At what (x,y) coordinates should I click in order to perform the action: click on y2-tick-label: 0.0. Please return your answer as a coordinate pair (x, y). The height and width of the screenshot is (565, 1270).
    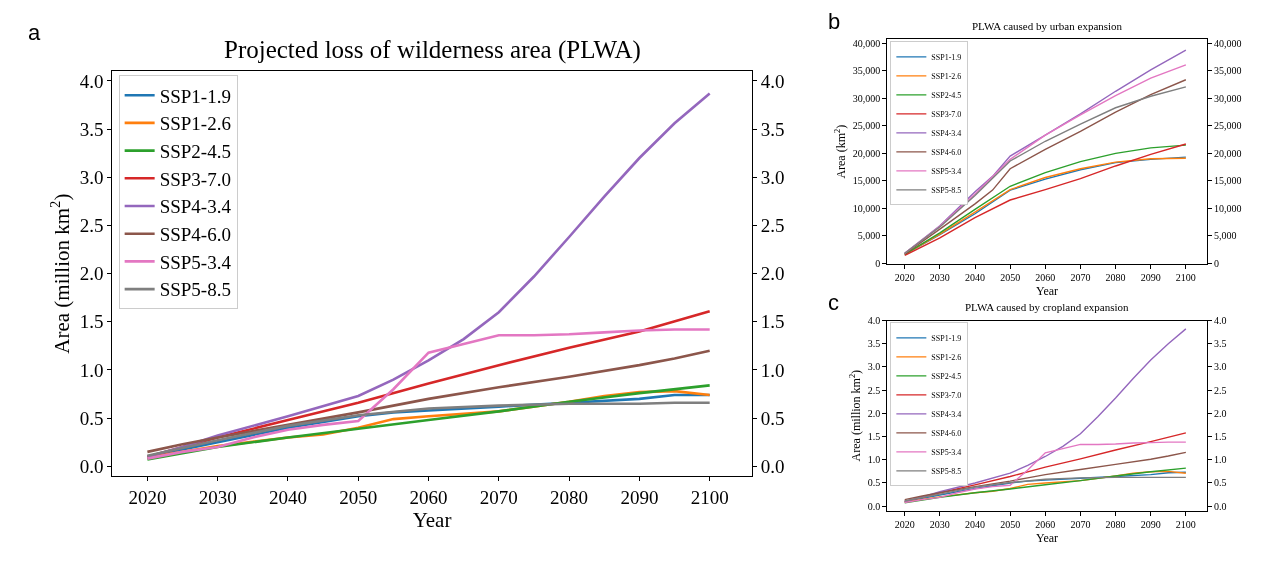
    Looking at the image, I should click on (1220, 506).